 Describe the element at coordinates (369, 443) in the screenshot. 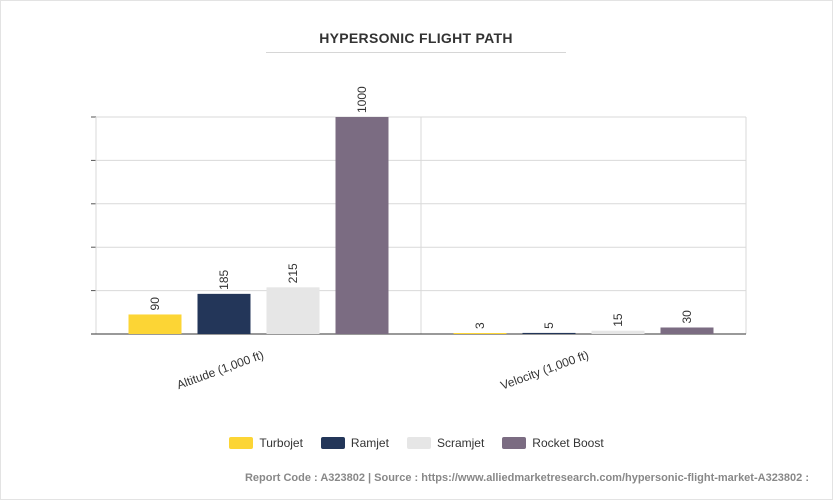

I see `legend-label: Ramjet` at that location.